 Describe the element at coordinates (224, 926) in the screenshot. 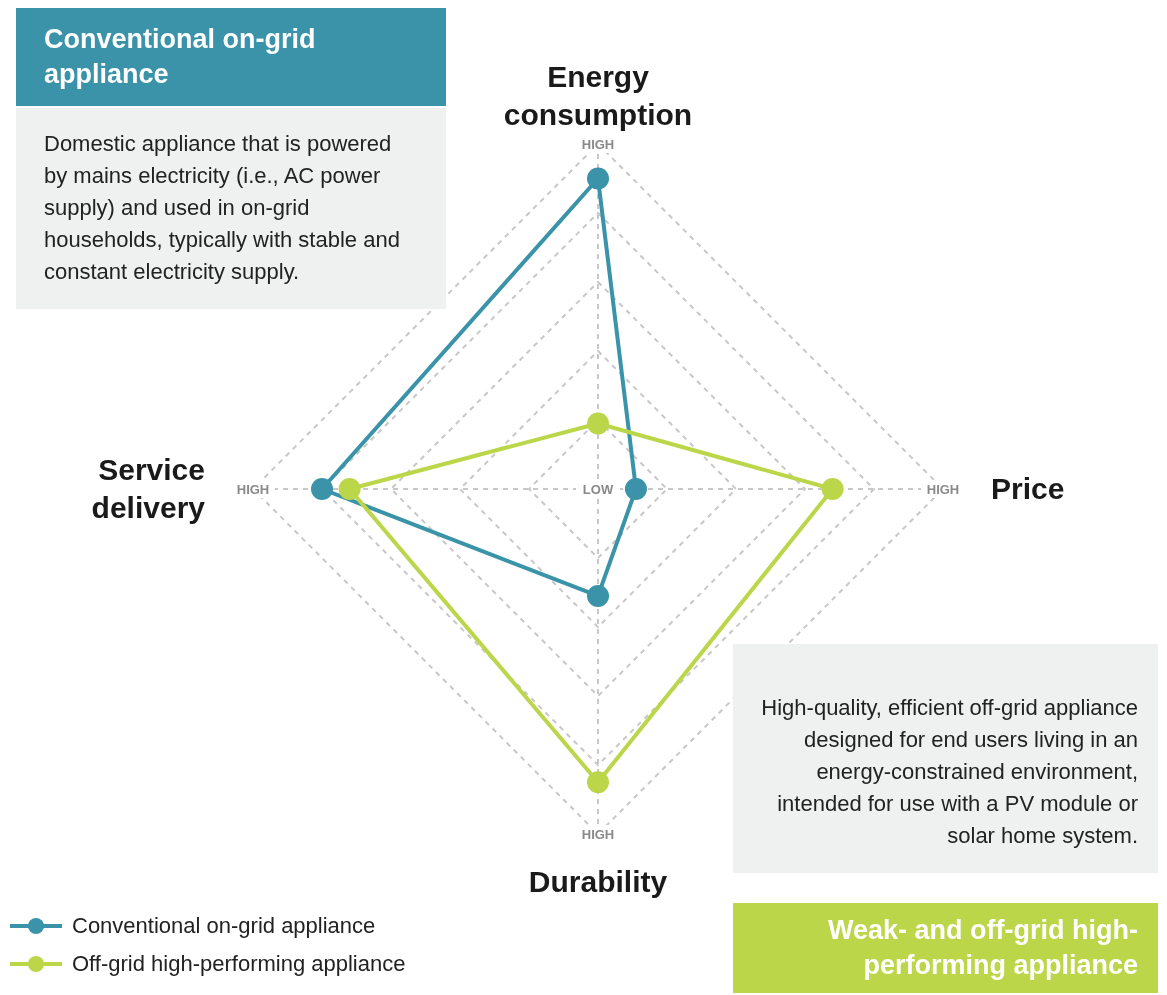

I see `legend-label: Conventional on-grid appliance` at that location.